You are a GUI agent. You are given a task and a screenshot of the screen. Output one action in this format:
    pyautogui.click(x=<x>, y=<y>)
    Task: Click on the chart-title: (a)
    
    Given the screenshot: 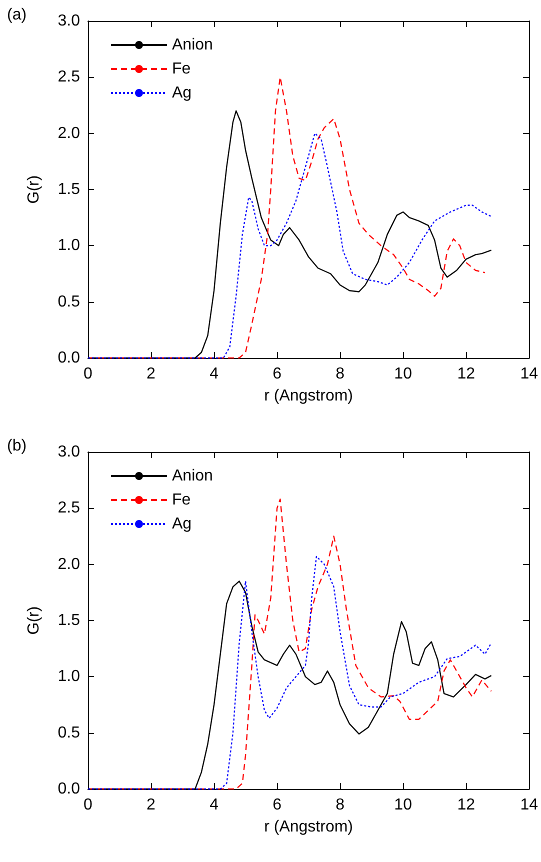 What is the action you would take?
    pyautogui.click(x=17, y=15)
    